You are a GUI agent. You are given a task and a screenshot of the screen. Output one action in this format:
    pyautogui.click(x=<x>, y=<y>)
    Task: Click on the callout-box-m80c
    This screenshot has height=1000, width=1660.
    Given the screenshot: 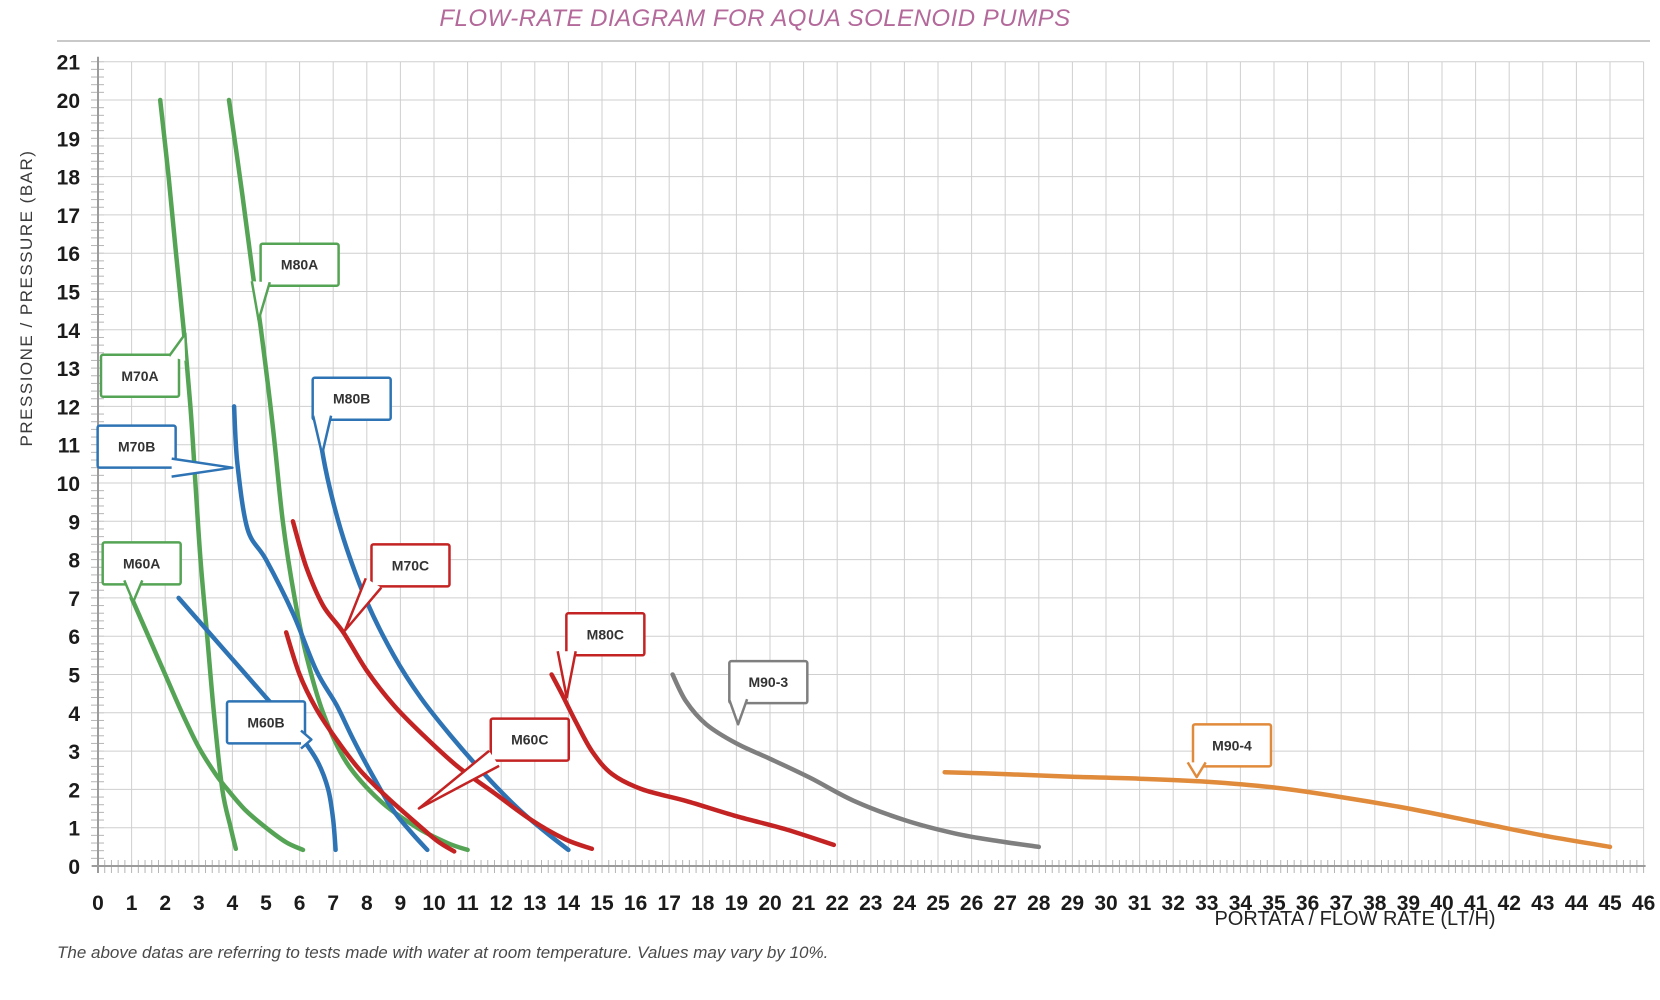 What is the action you would take?
    pyautogui.click(x=605, y=634)
    